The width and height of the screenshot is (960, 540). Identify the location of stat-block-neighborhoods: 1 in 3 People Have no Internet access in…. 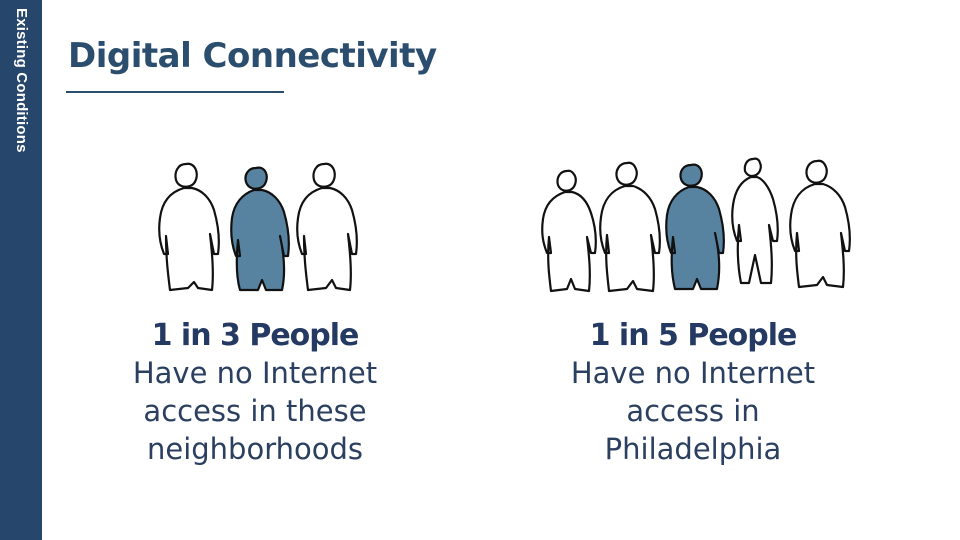
(255, 393).